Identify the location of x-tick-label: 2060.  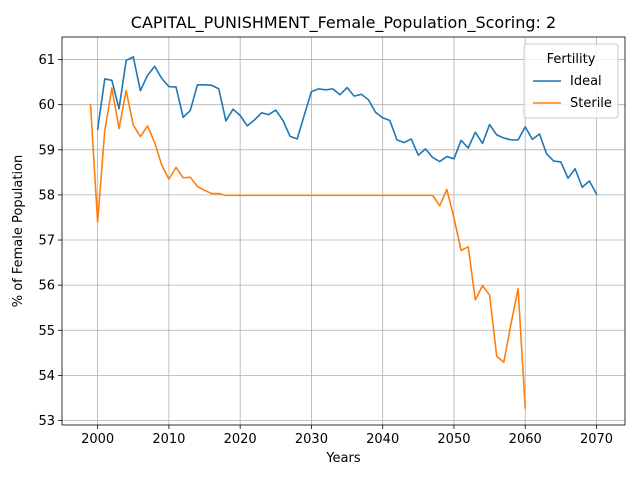
(525, 439).